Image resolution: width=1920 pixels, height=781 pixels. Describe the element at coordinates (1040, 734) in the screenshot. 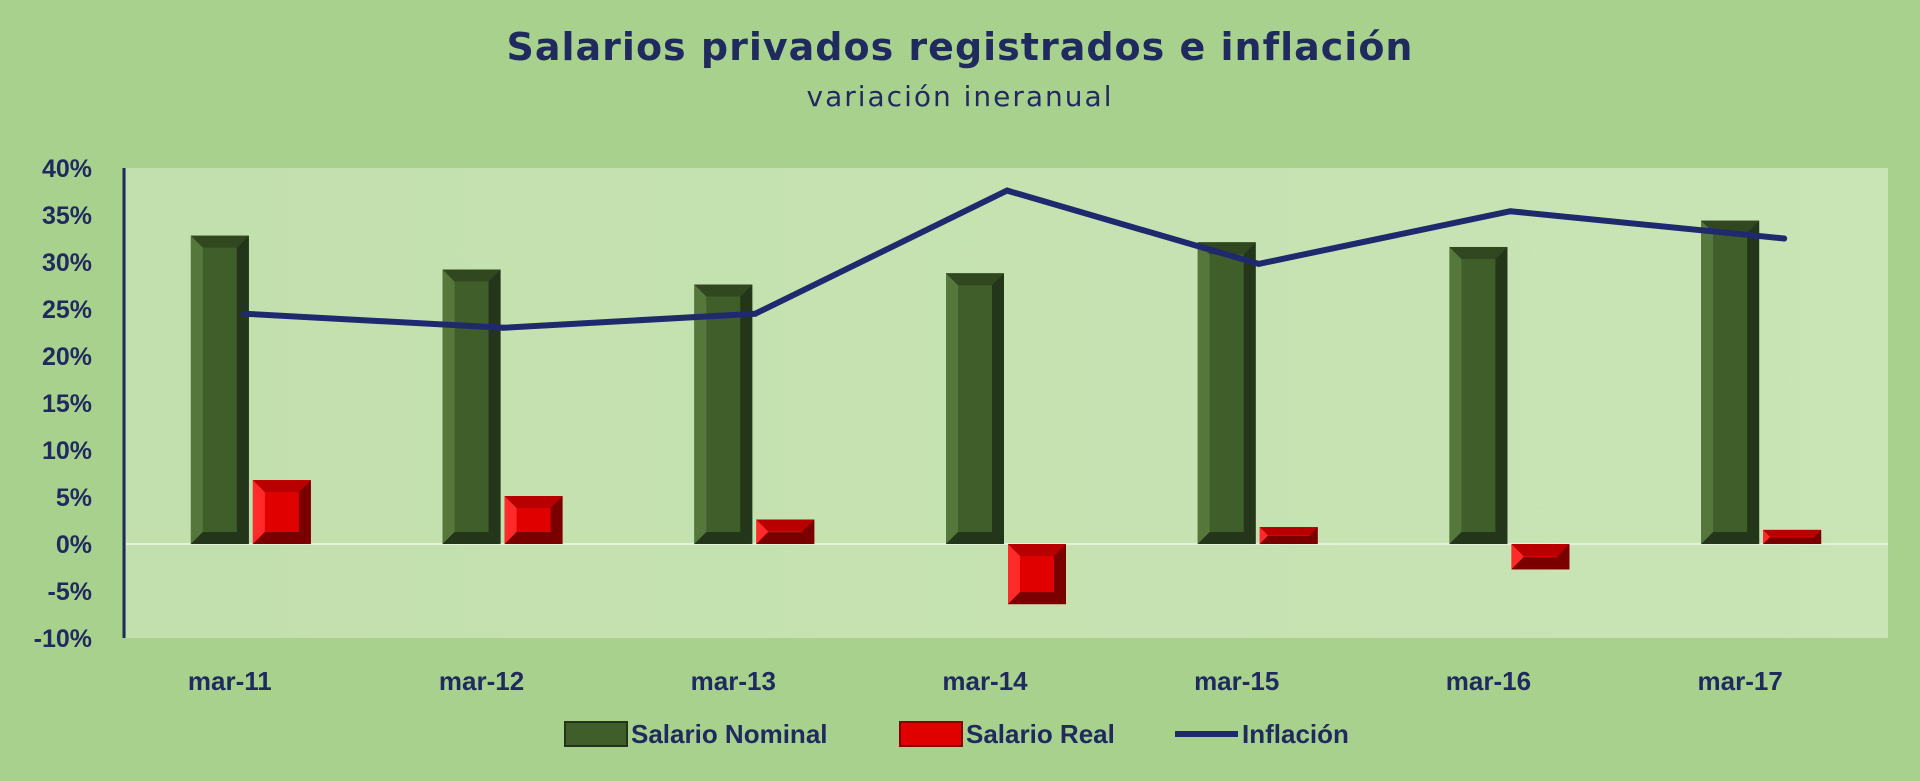

I see `legend-label-salario-real: Salario Real` at that location.